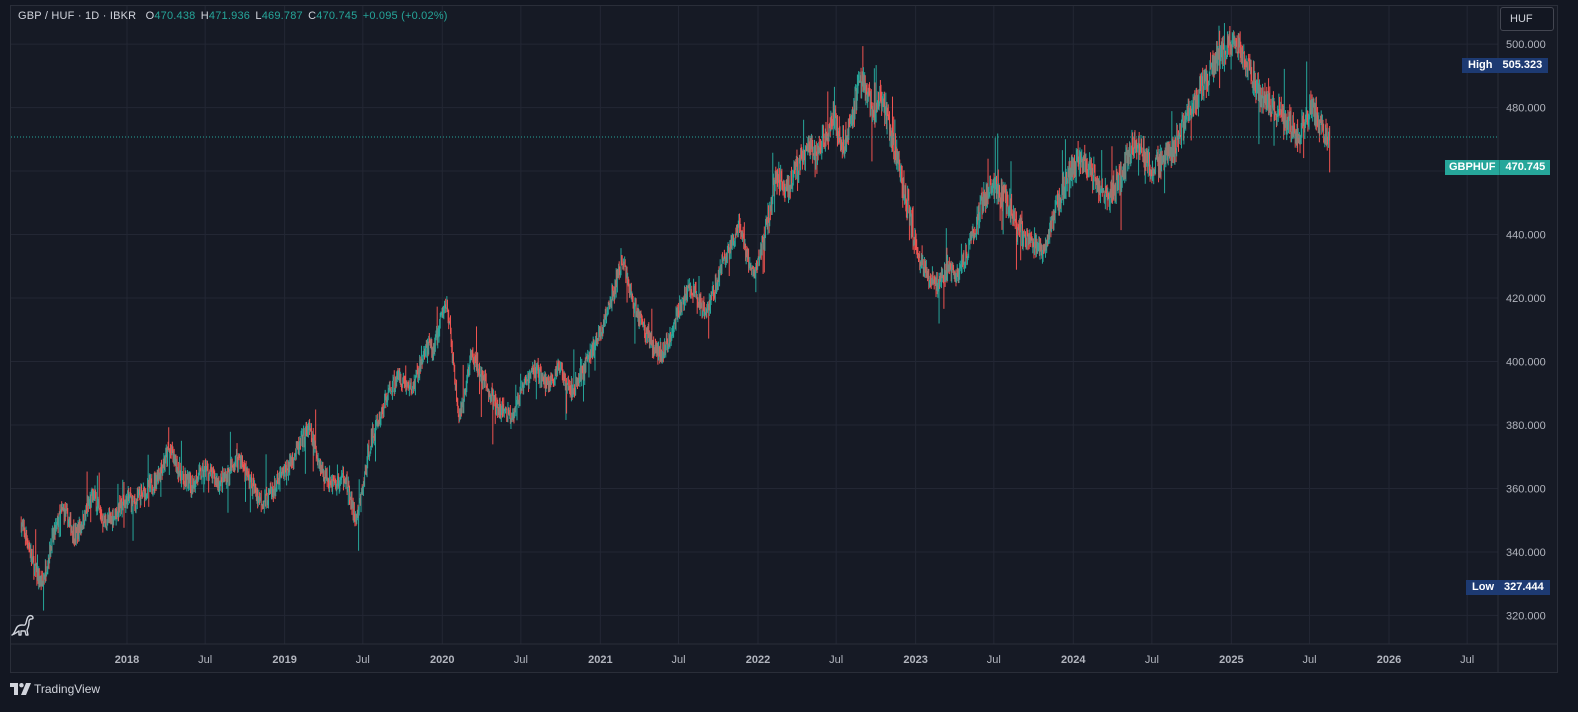 This screenshot has height=712, width=1578. Describe the element at coordinates (915, 660) in the screenshot. I see `x-tick-label: 2023` at that location.